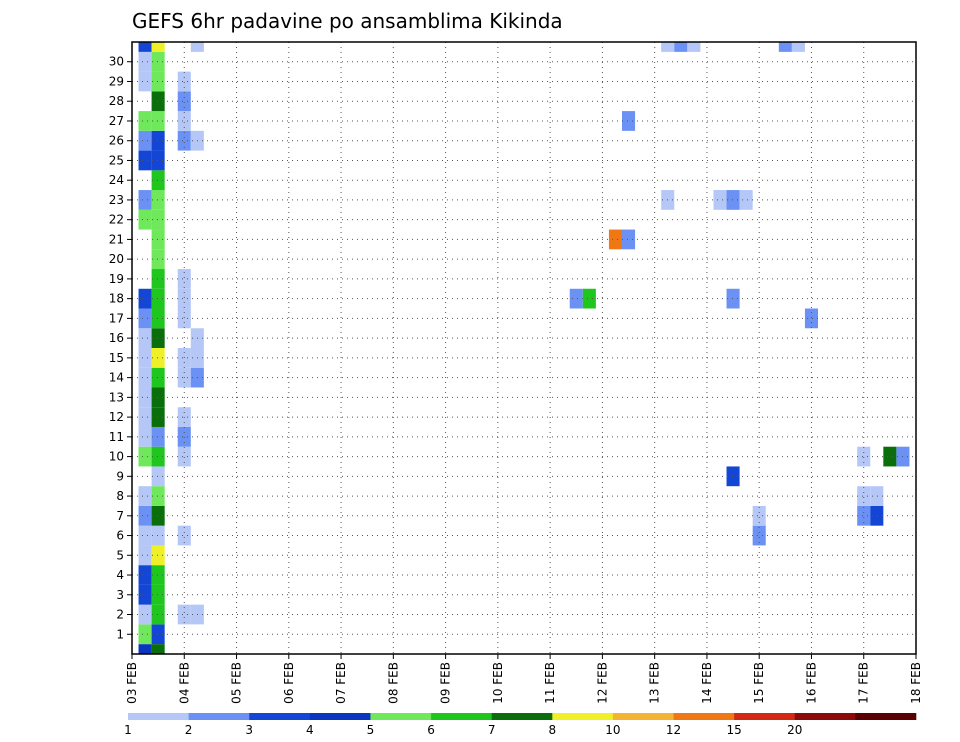  What do you see at coordinates (116, 378) in the screenshot?
I see `y-tick-label: 14` at bounding box center [116, 378].